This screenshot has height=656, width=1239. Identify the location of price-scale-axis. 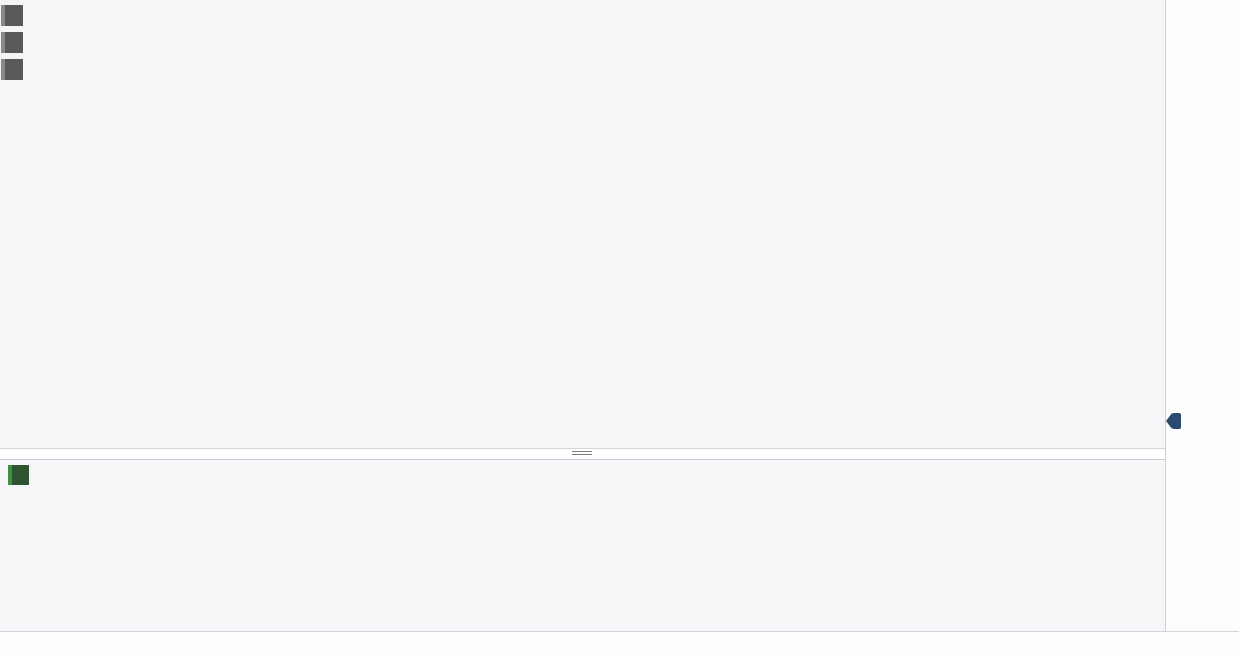
(1202, 315).